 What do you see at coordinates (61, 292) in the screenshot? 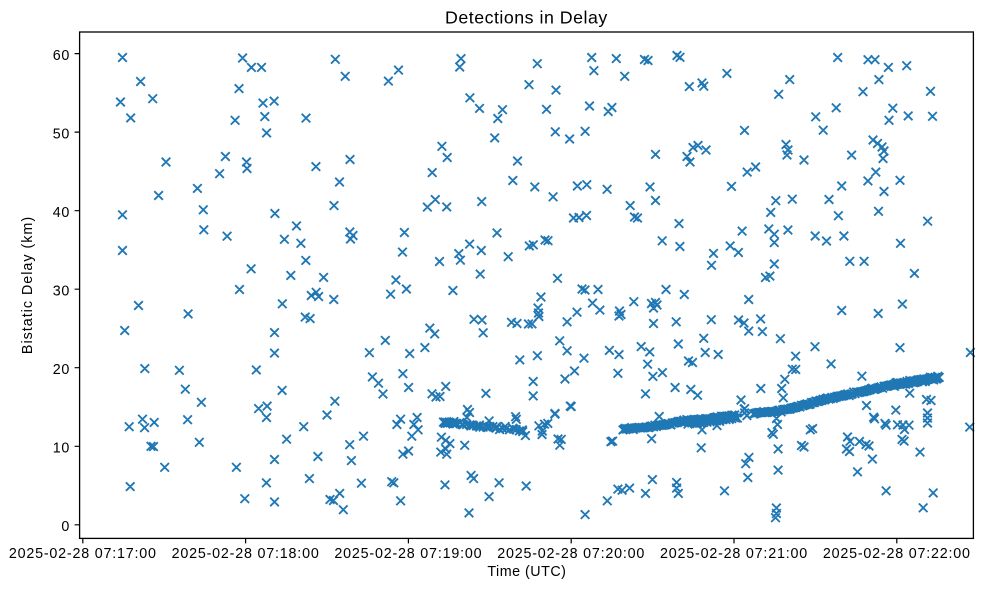
I see `svg-text: 30` at bounding box center [61, 292].